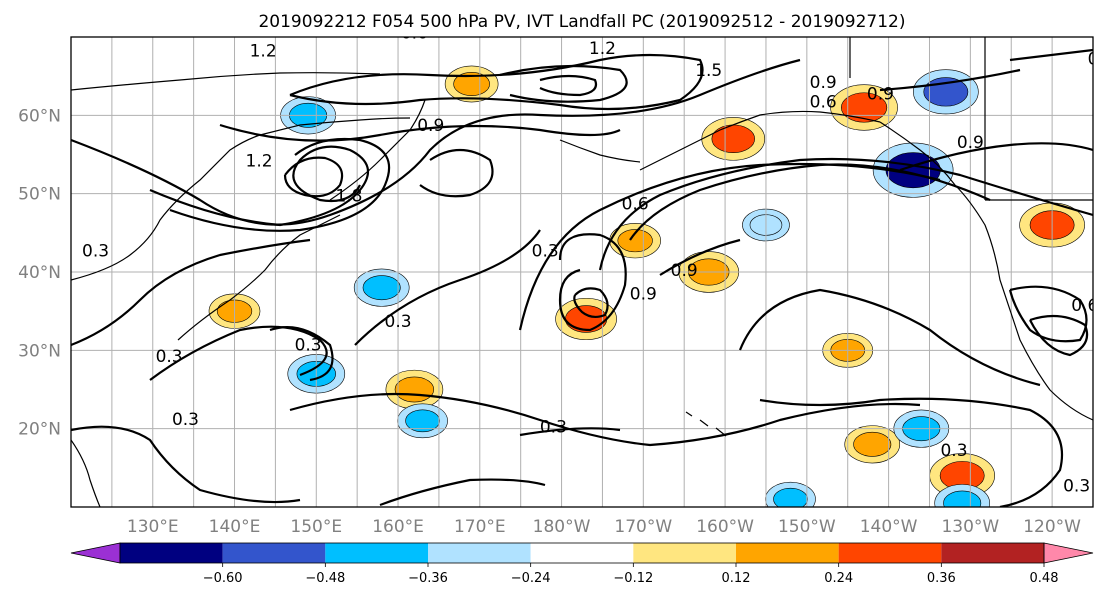  Describe the element at coordinates (95, 553) in the screenshot. I see `colorbar-min-extension` at that location.